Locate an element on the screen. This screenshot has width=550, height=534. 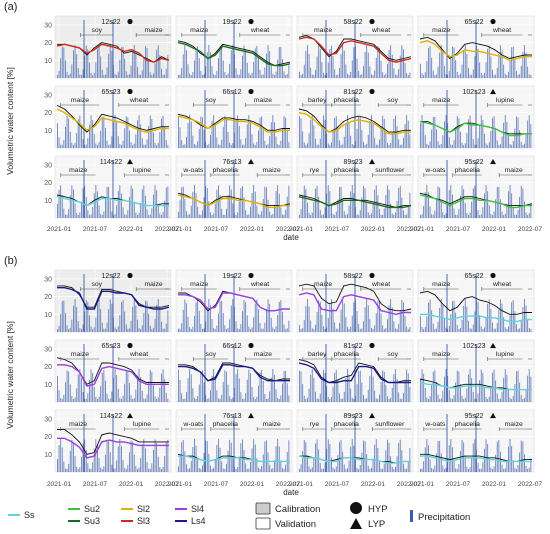
site-label: 58s22 is located at coordinates (352, 276).